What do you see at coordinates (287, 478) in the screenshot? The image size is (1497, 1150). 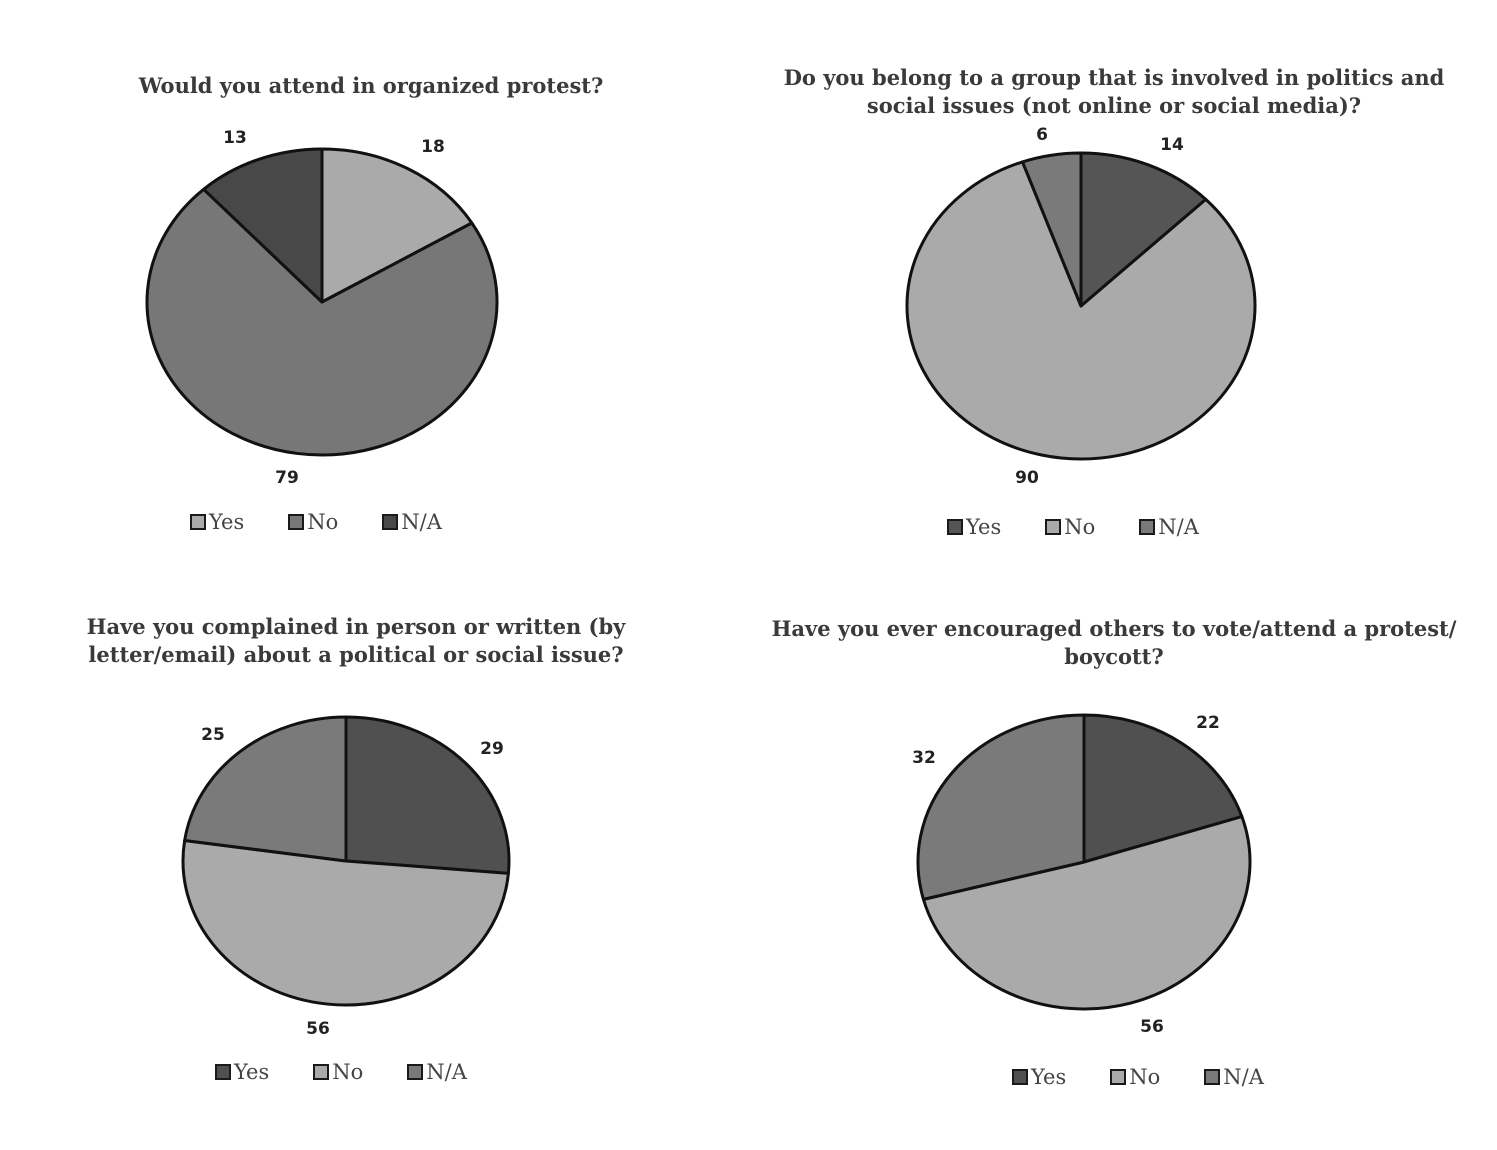 I see `data-label: 79` at bounding box center [287, 478].